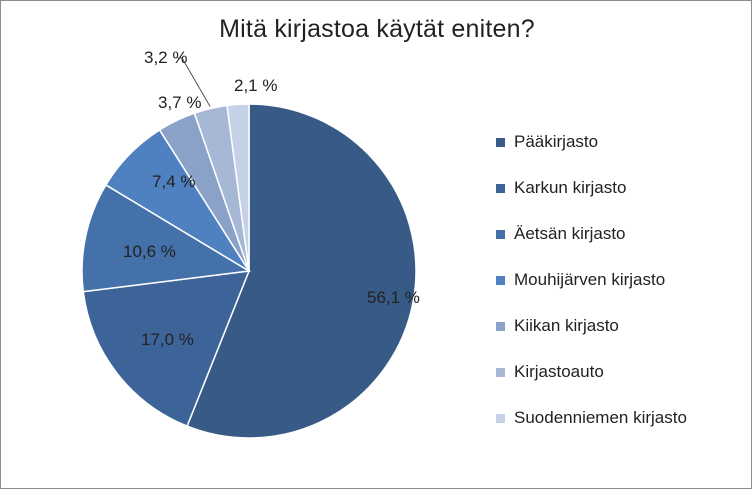 The width and height of the screenshot is (752, 490). I want to click on chart-title: Mitä kirjastoa käytät eniten?, so click(377, 29).